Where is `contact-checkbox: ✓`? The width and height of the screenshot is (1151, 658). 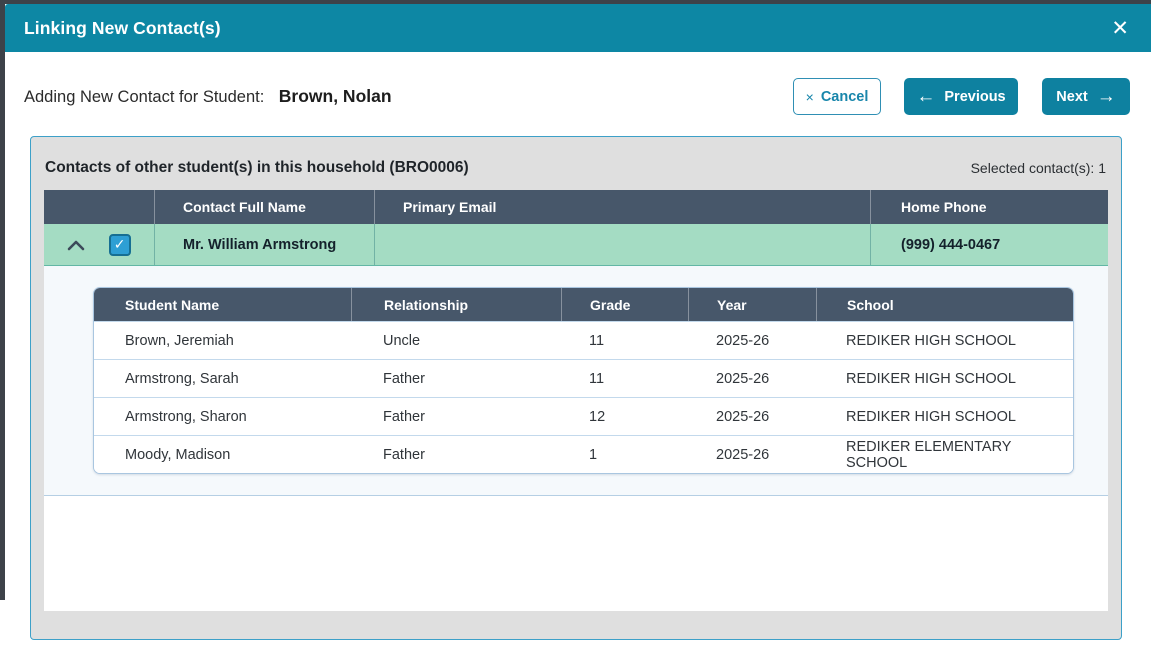 contact-checkbox: ✓ is located at coordinates (119, 244).